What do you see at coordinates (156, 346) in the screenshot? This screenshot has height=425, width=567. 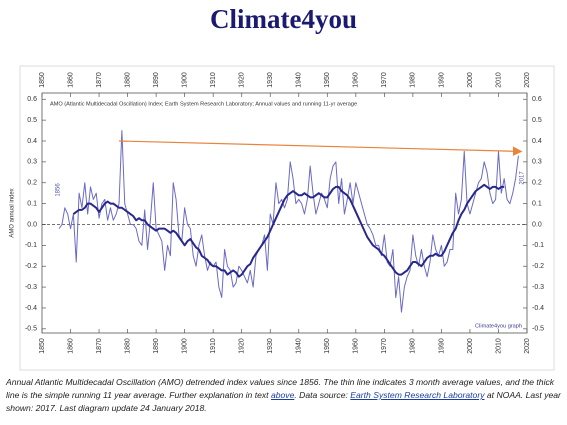 I see `x-tick-label-bottom: 1890` at bounding box center [156, 346].